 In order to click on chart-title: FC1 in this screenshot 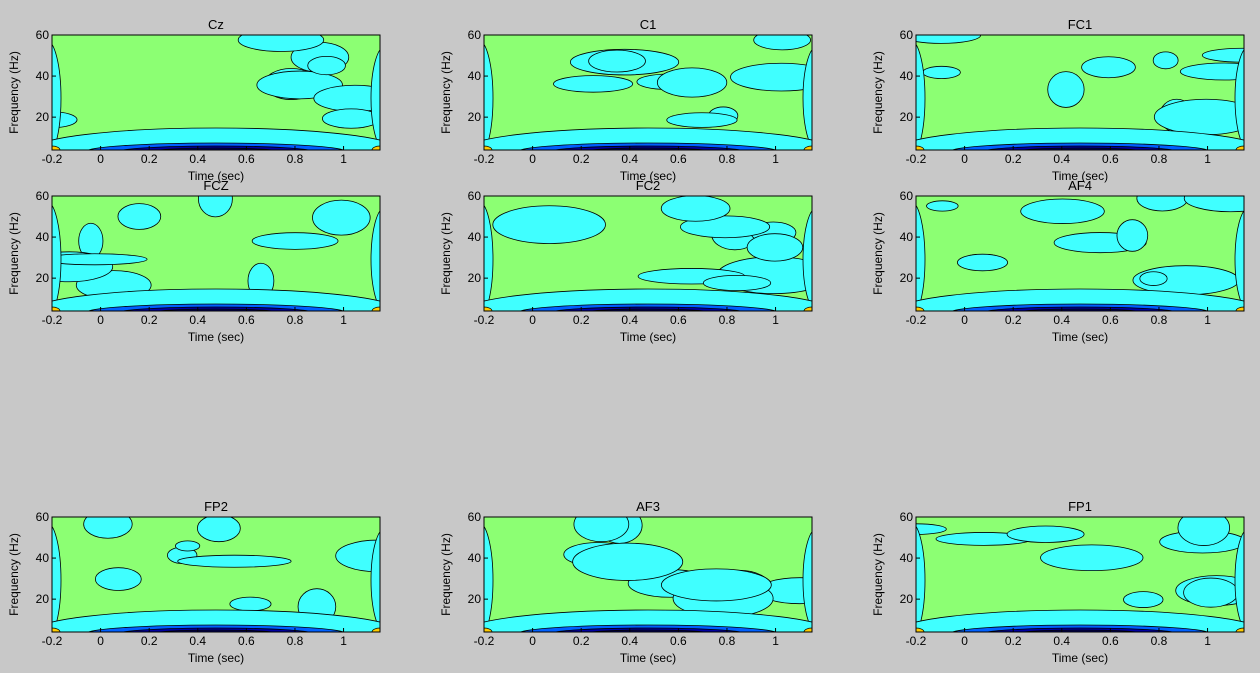, I will do `click(1080, 24)`.